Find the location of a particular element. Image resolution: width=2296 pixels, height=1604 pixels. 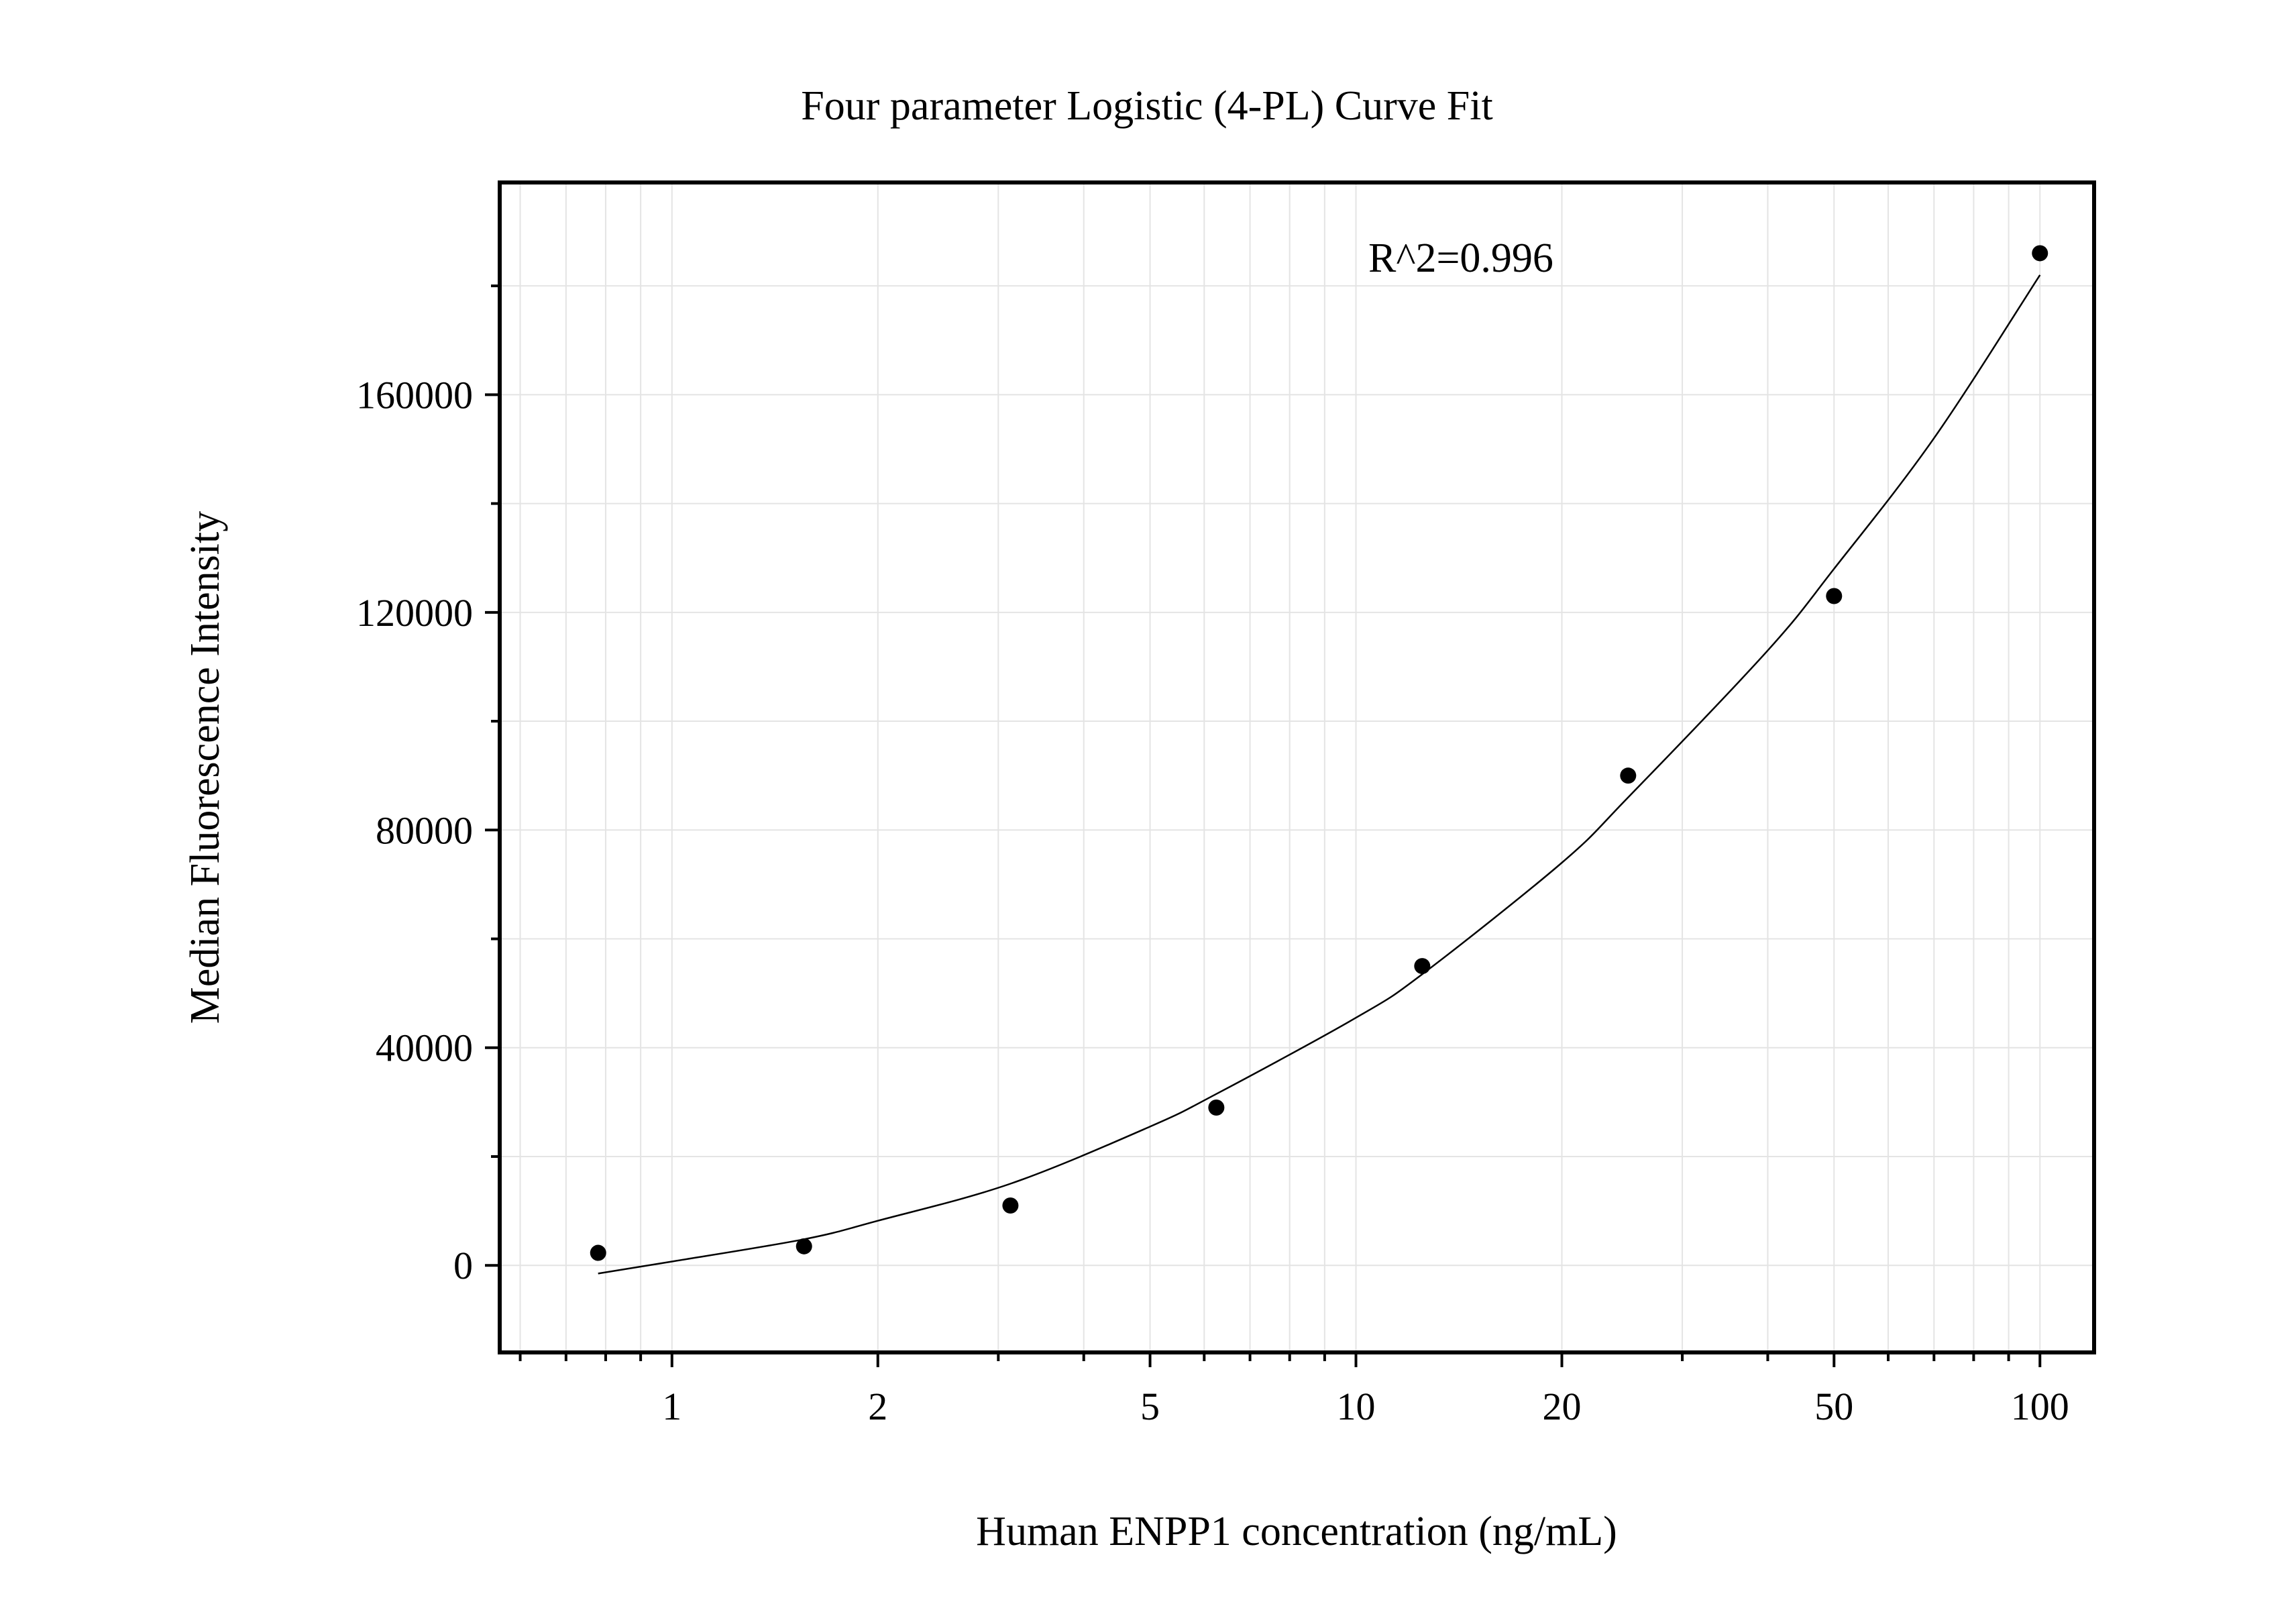

x-tick-label: 1 is located at coordinates (671, 1406).